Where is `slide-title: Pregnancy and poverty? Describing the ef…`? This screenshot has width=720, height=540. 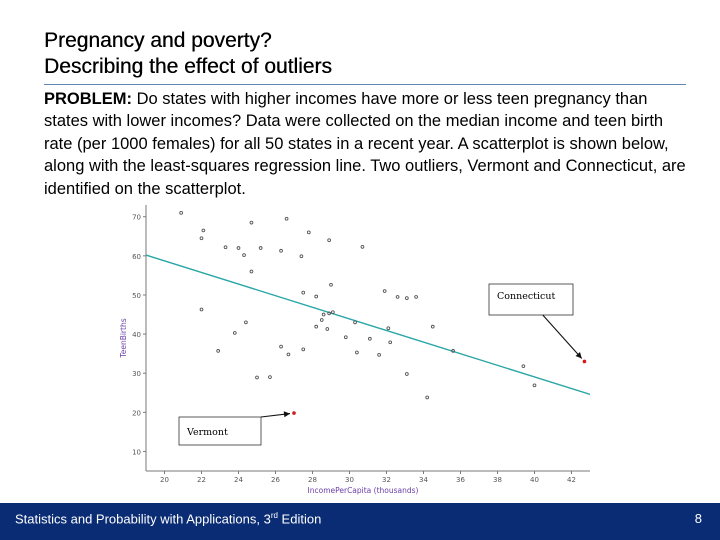
slide-title: Pregnancy and poverty? Describing the ef… is located at coordinates (369, 54).